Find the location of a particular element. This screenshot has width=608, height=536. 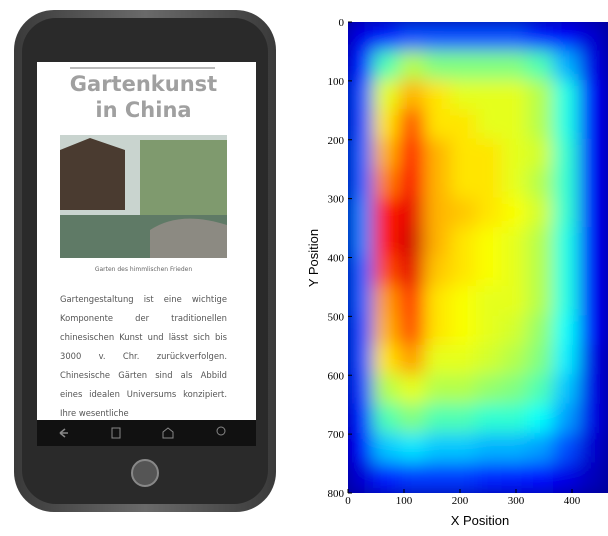

nav-bar is located at coordinates (146, 433).